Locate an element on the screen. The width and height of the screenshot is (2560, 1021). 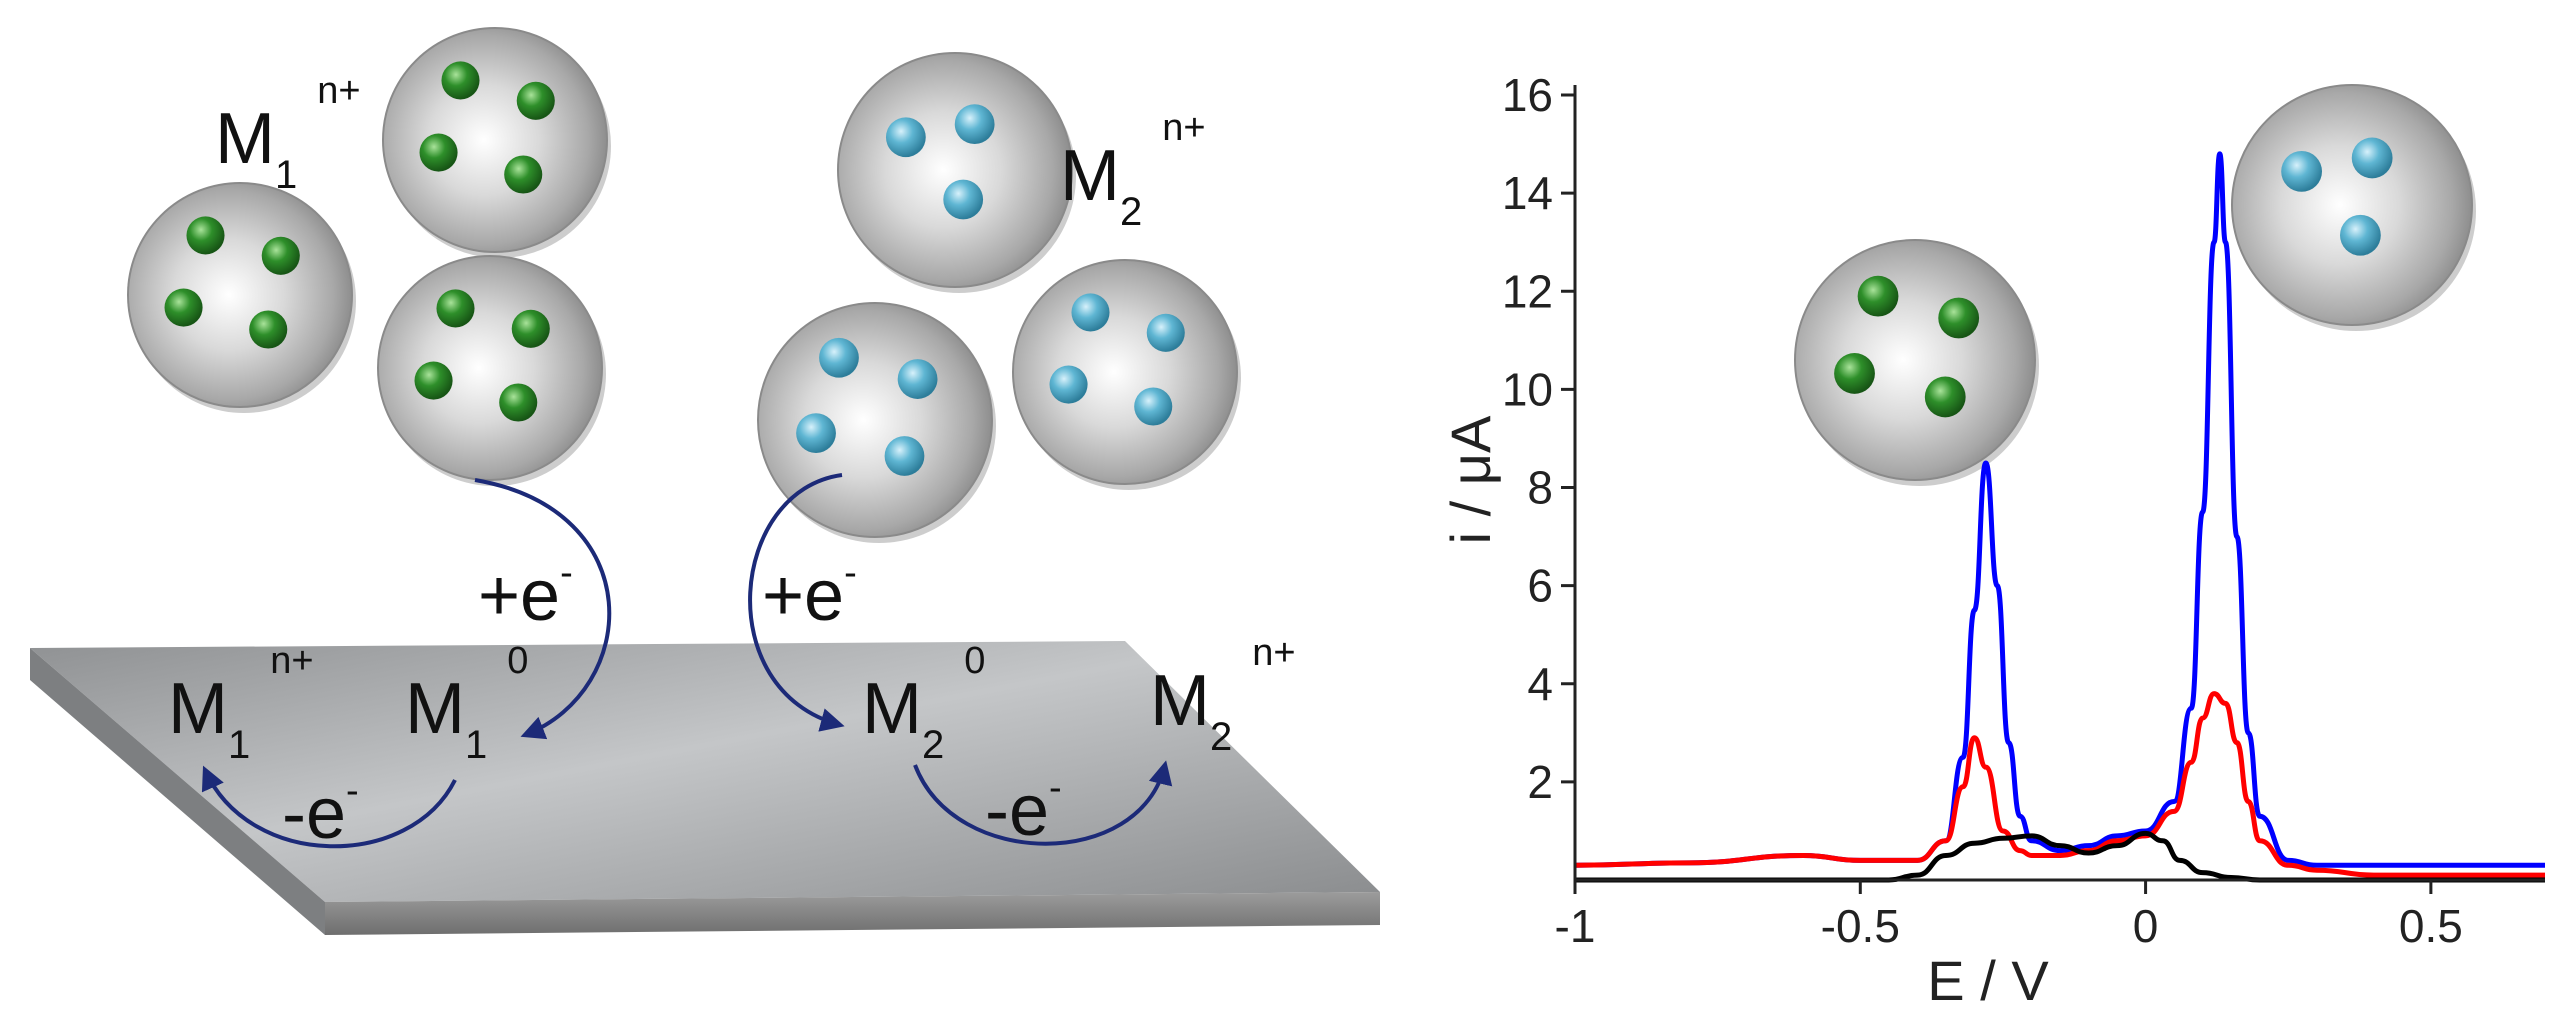
x-tick-label: 0.5 is located at coordinates (2431, 926).